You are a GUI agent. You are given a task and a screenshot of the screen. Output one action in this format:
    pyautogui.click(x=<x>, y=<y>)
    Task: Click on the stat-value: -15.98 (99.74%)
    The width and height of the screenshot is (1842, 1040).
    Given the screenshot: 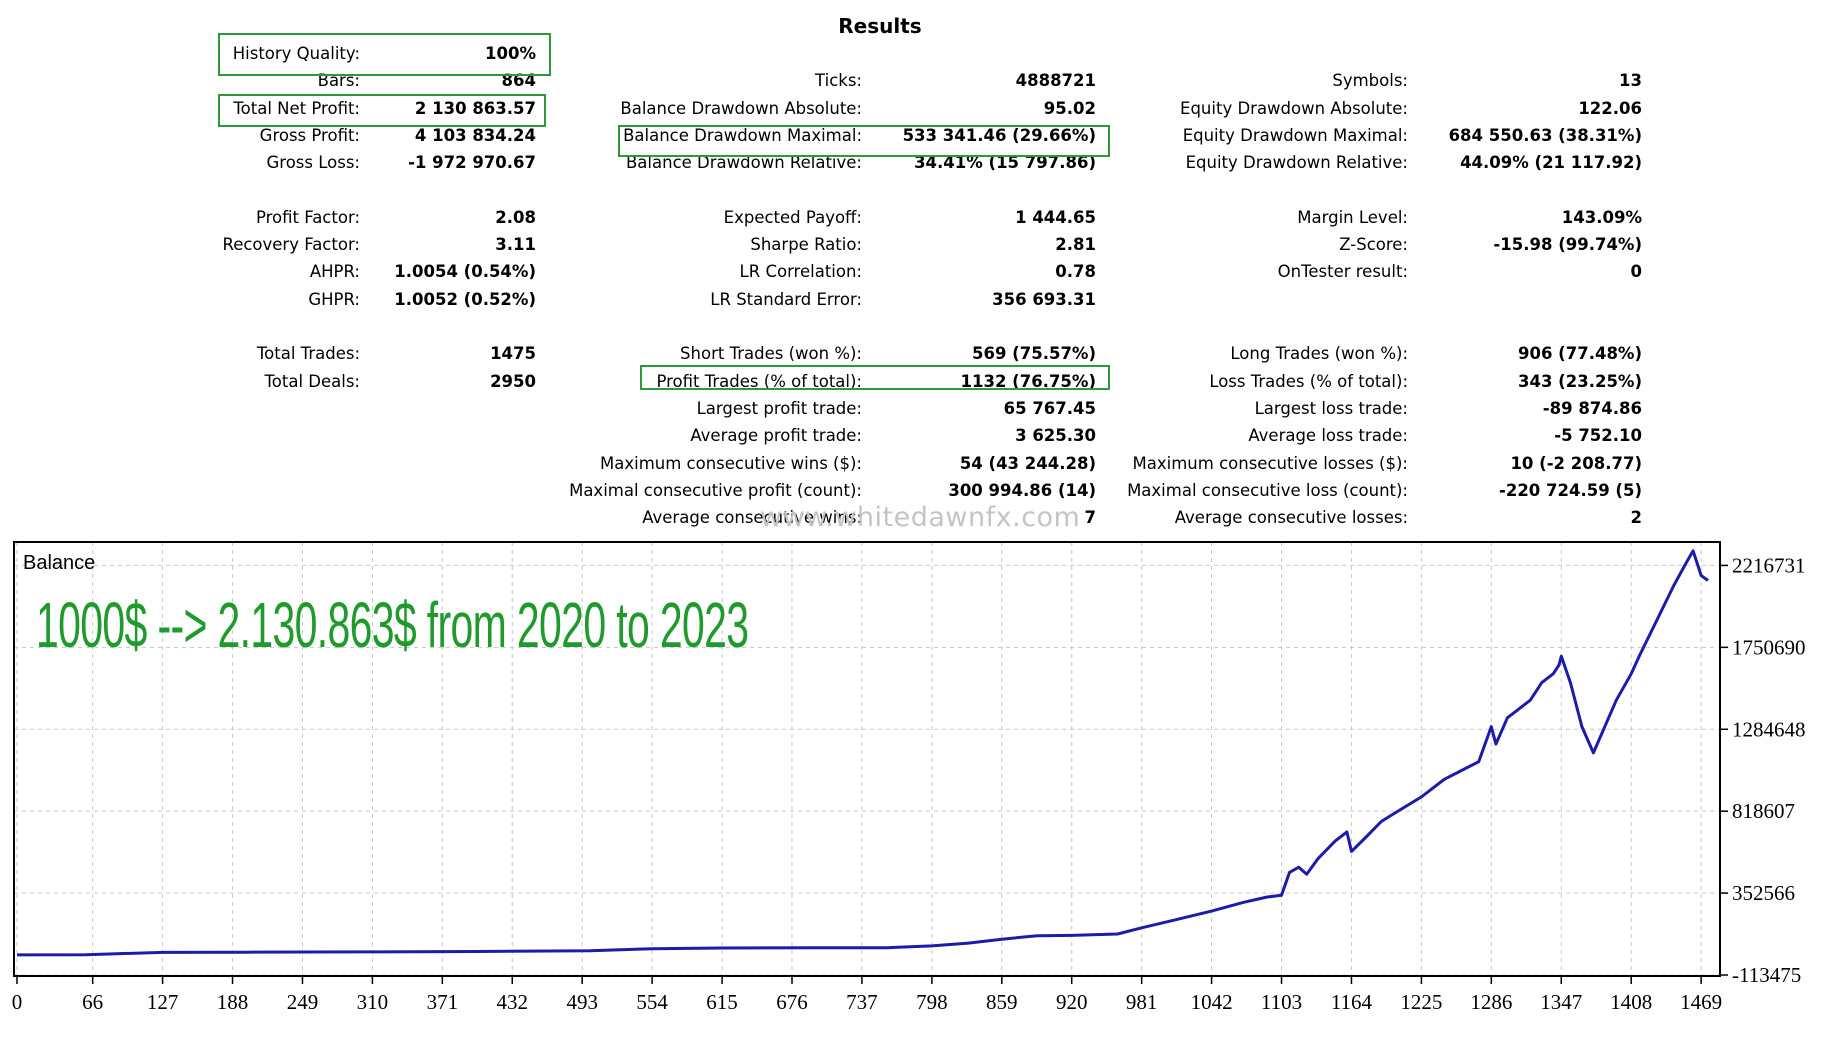 What is the action you would take?
    pyautogui.click(x=1567, y=245)
    